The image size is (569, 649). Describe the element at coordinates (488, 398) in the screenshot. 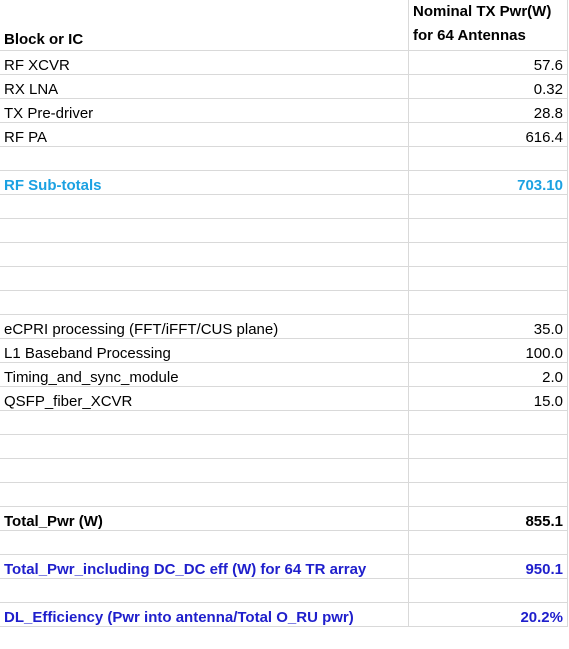

I see `power-value-cell: 15.0` at that location.